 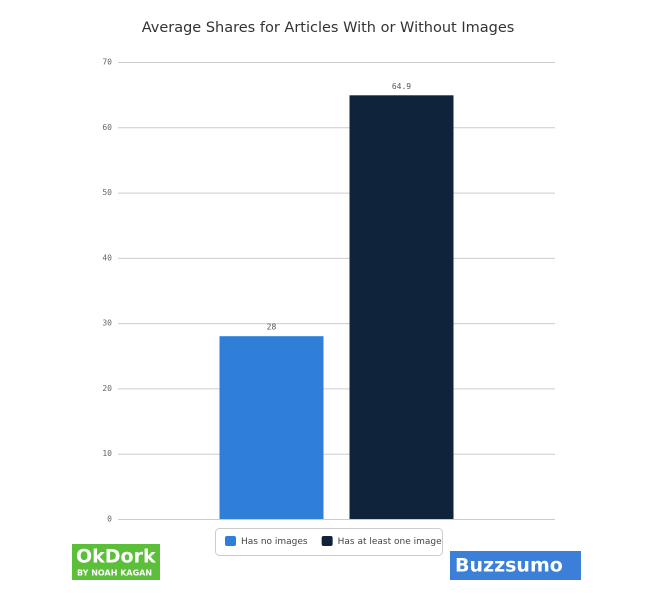 What do you see at coordinates (401, 86) in the screenshot?
I see `data-label: 64.9` at bounding box center [401, 86].